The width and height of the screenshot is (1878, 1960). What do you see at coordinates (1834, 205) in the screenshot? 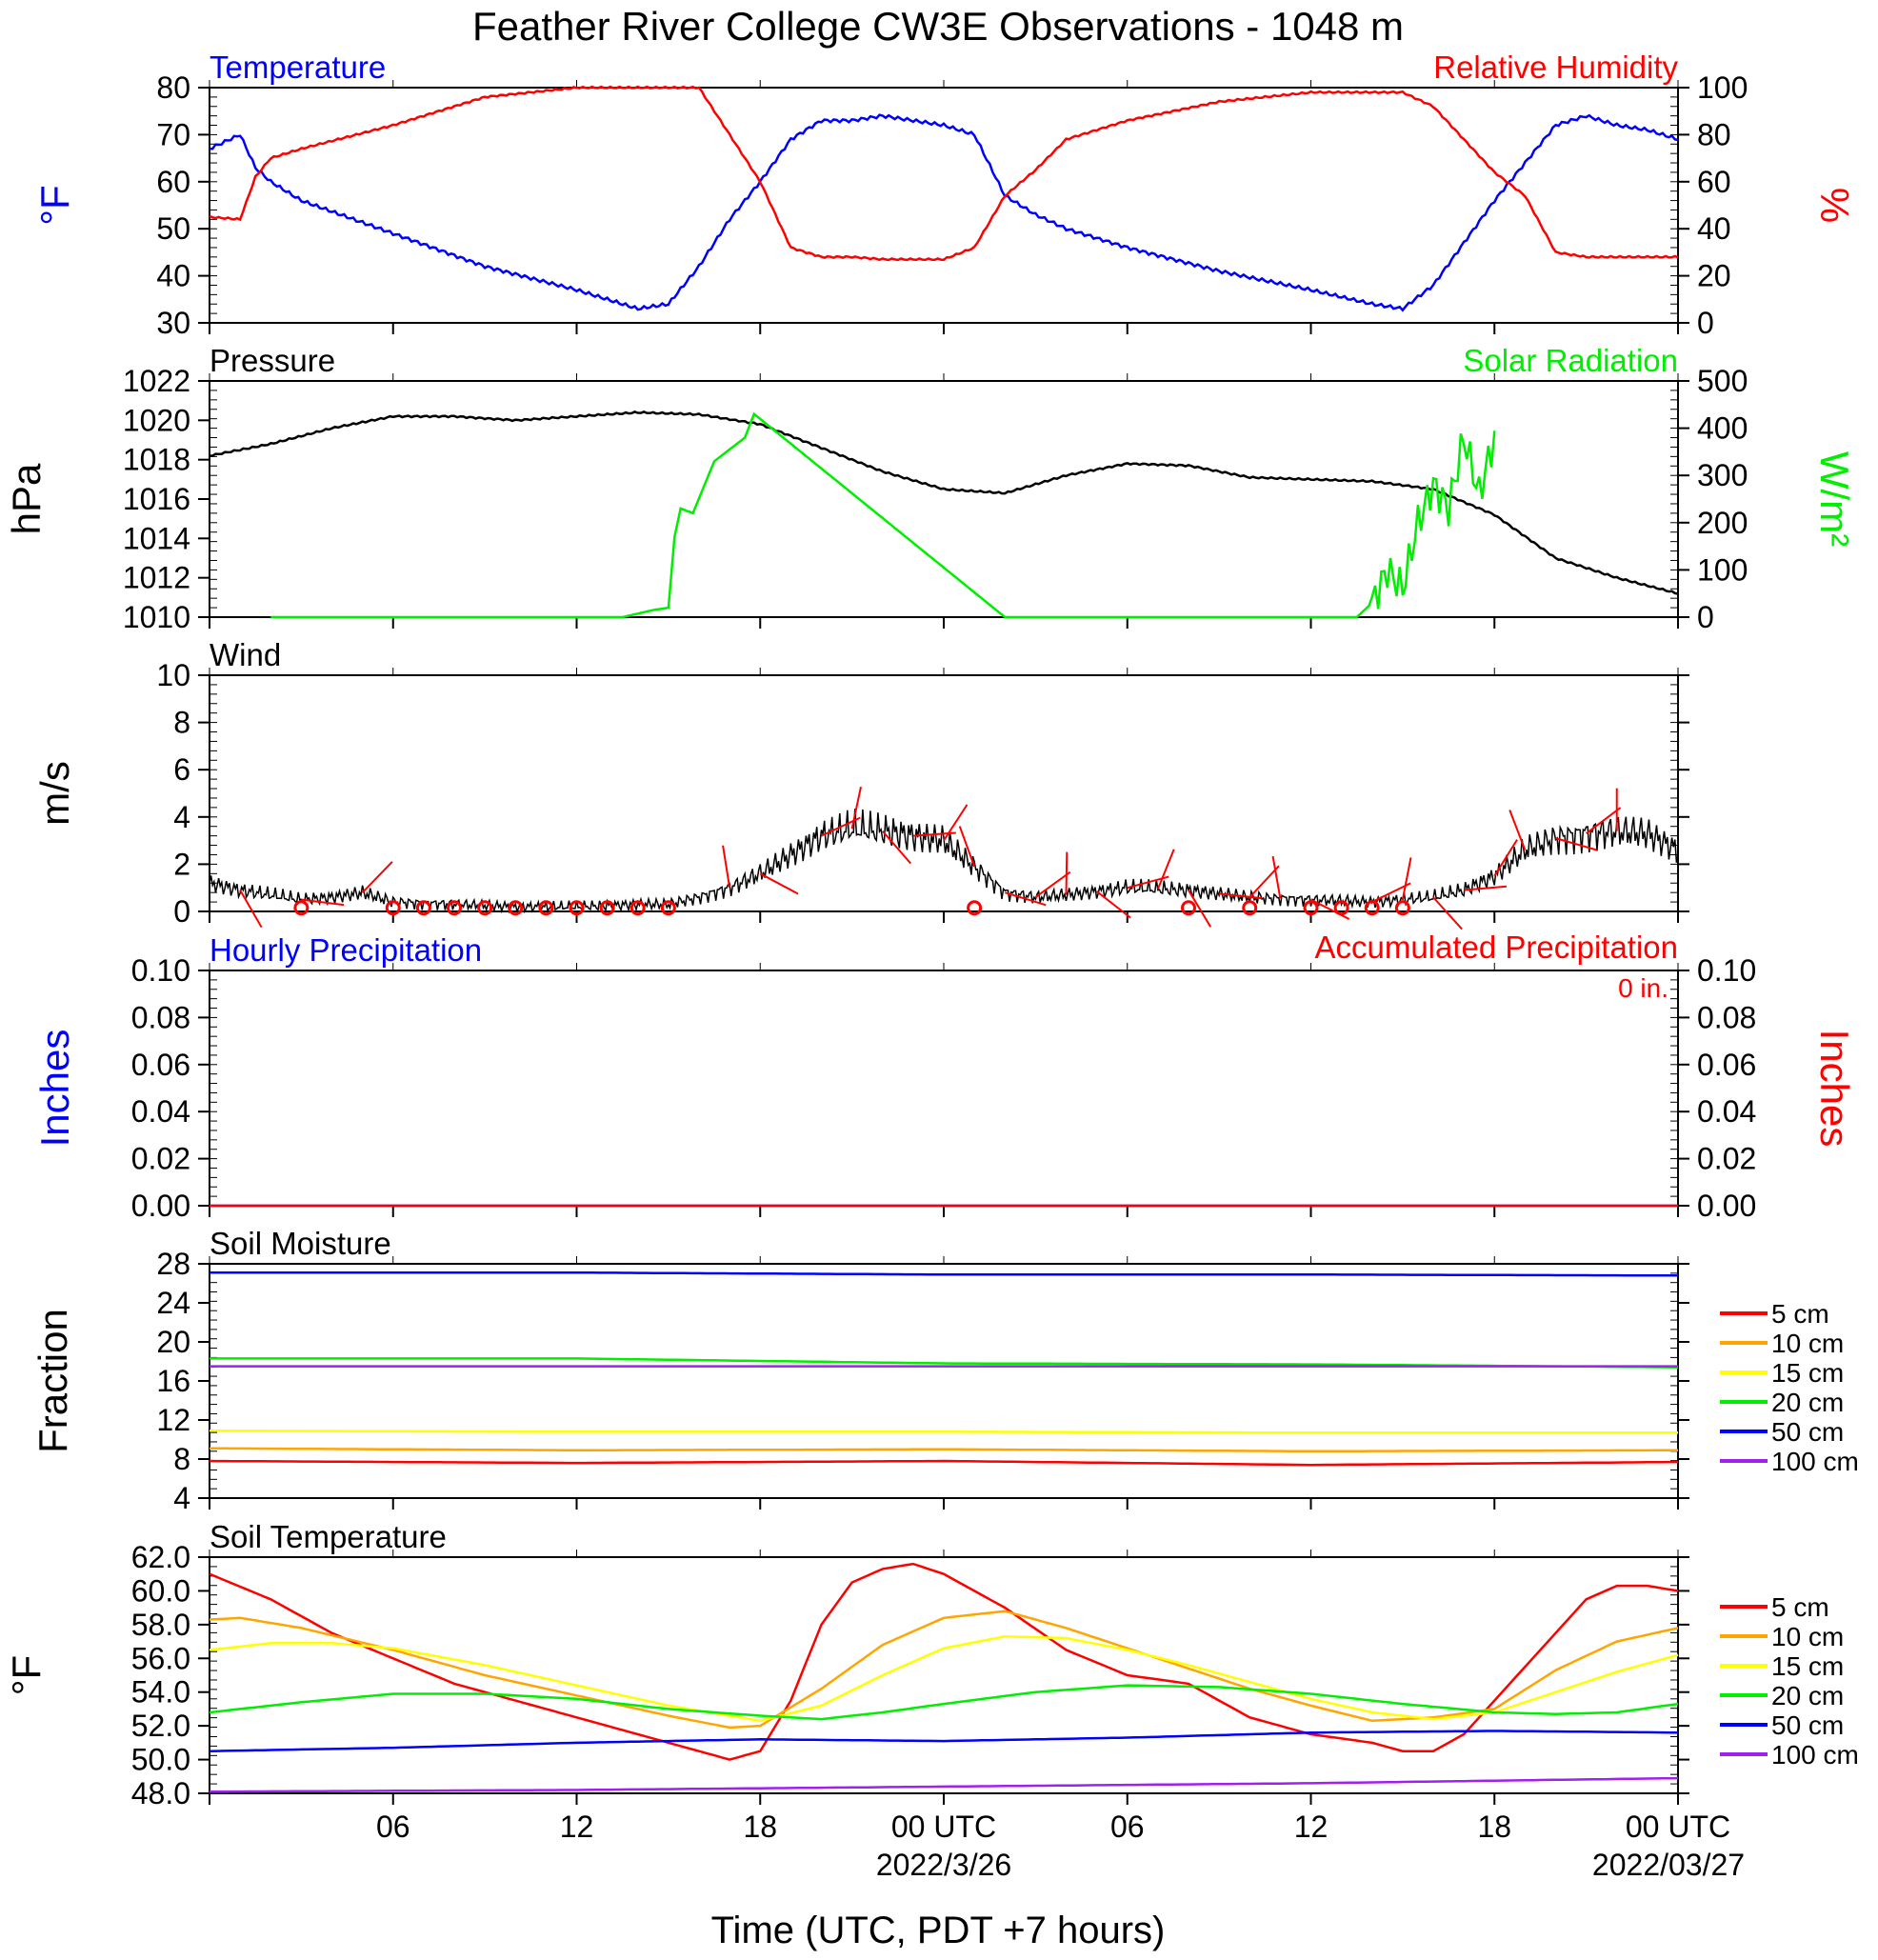
I see `y-axis-label-right: %` at bounding box center [1834, 205].